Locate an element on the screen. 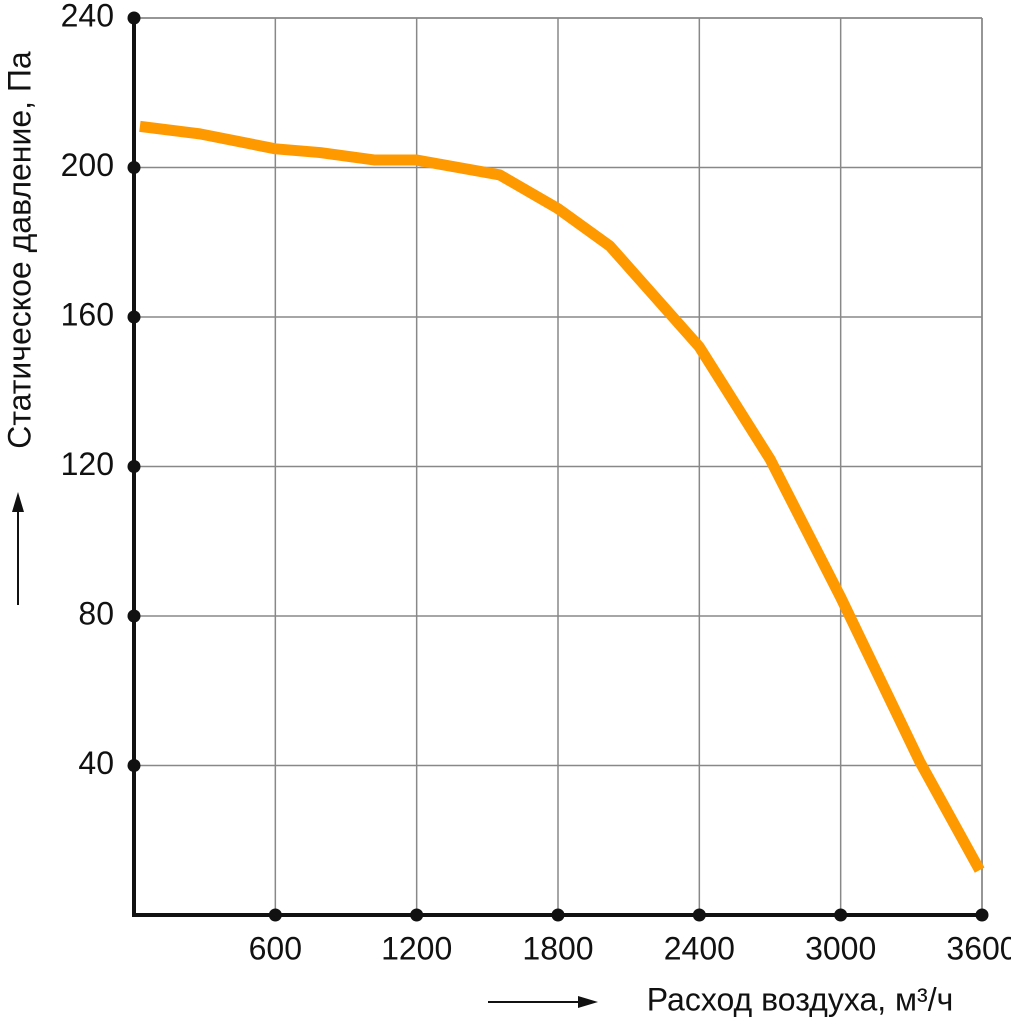 This screenshot has width=1011, height=1024. y-tick-label: 200 is located at coordinates (87, 165).